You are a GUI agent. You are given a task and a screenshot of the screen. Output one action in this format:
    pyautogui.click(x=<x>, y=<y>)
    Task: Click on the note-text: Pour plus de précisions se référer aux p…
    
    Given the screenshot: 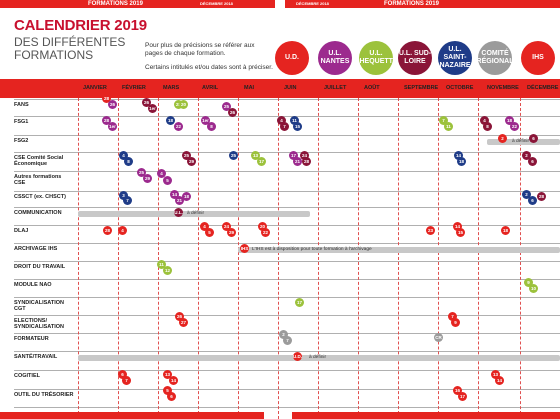 What is the action you would take?
    pyautogui.click(x=200, y=49)
    